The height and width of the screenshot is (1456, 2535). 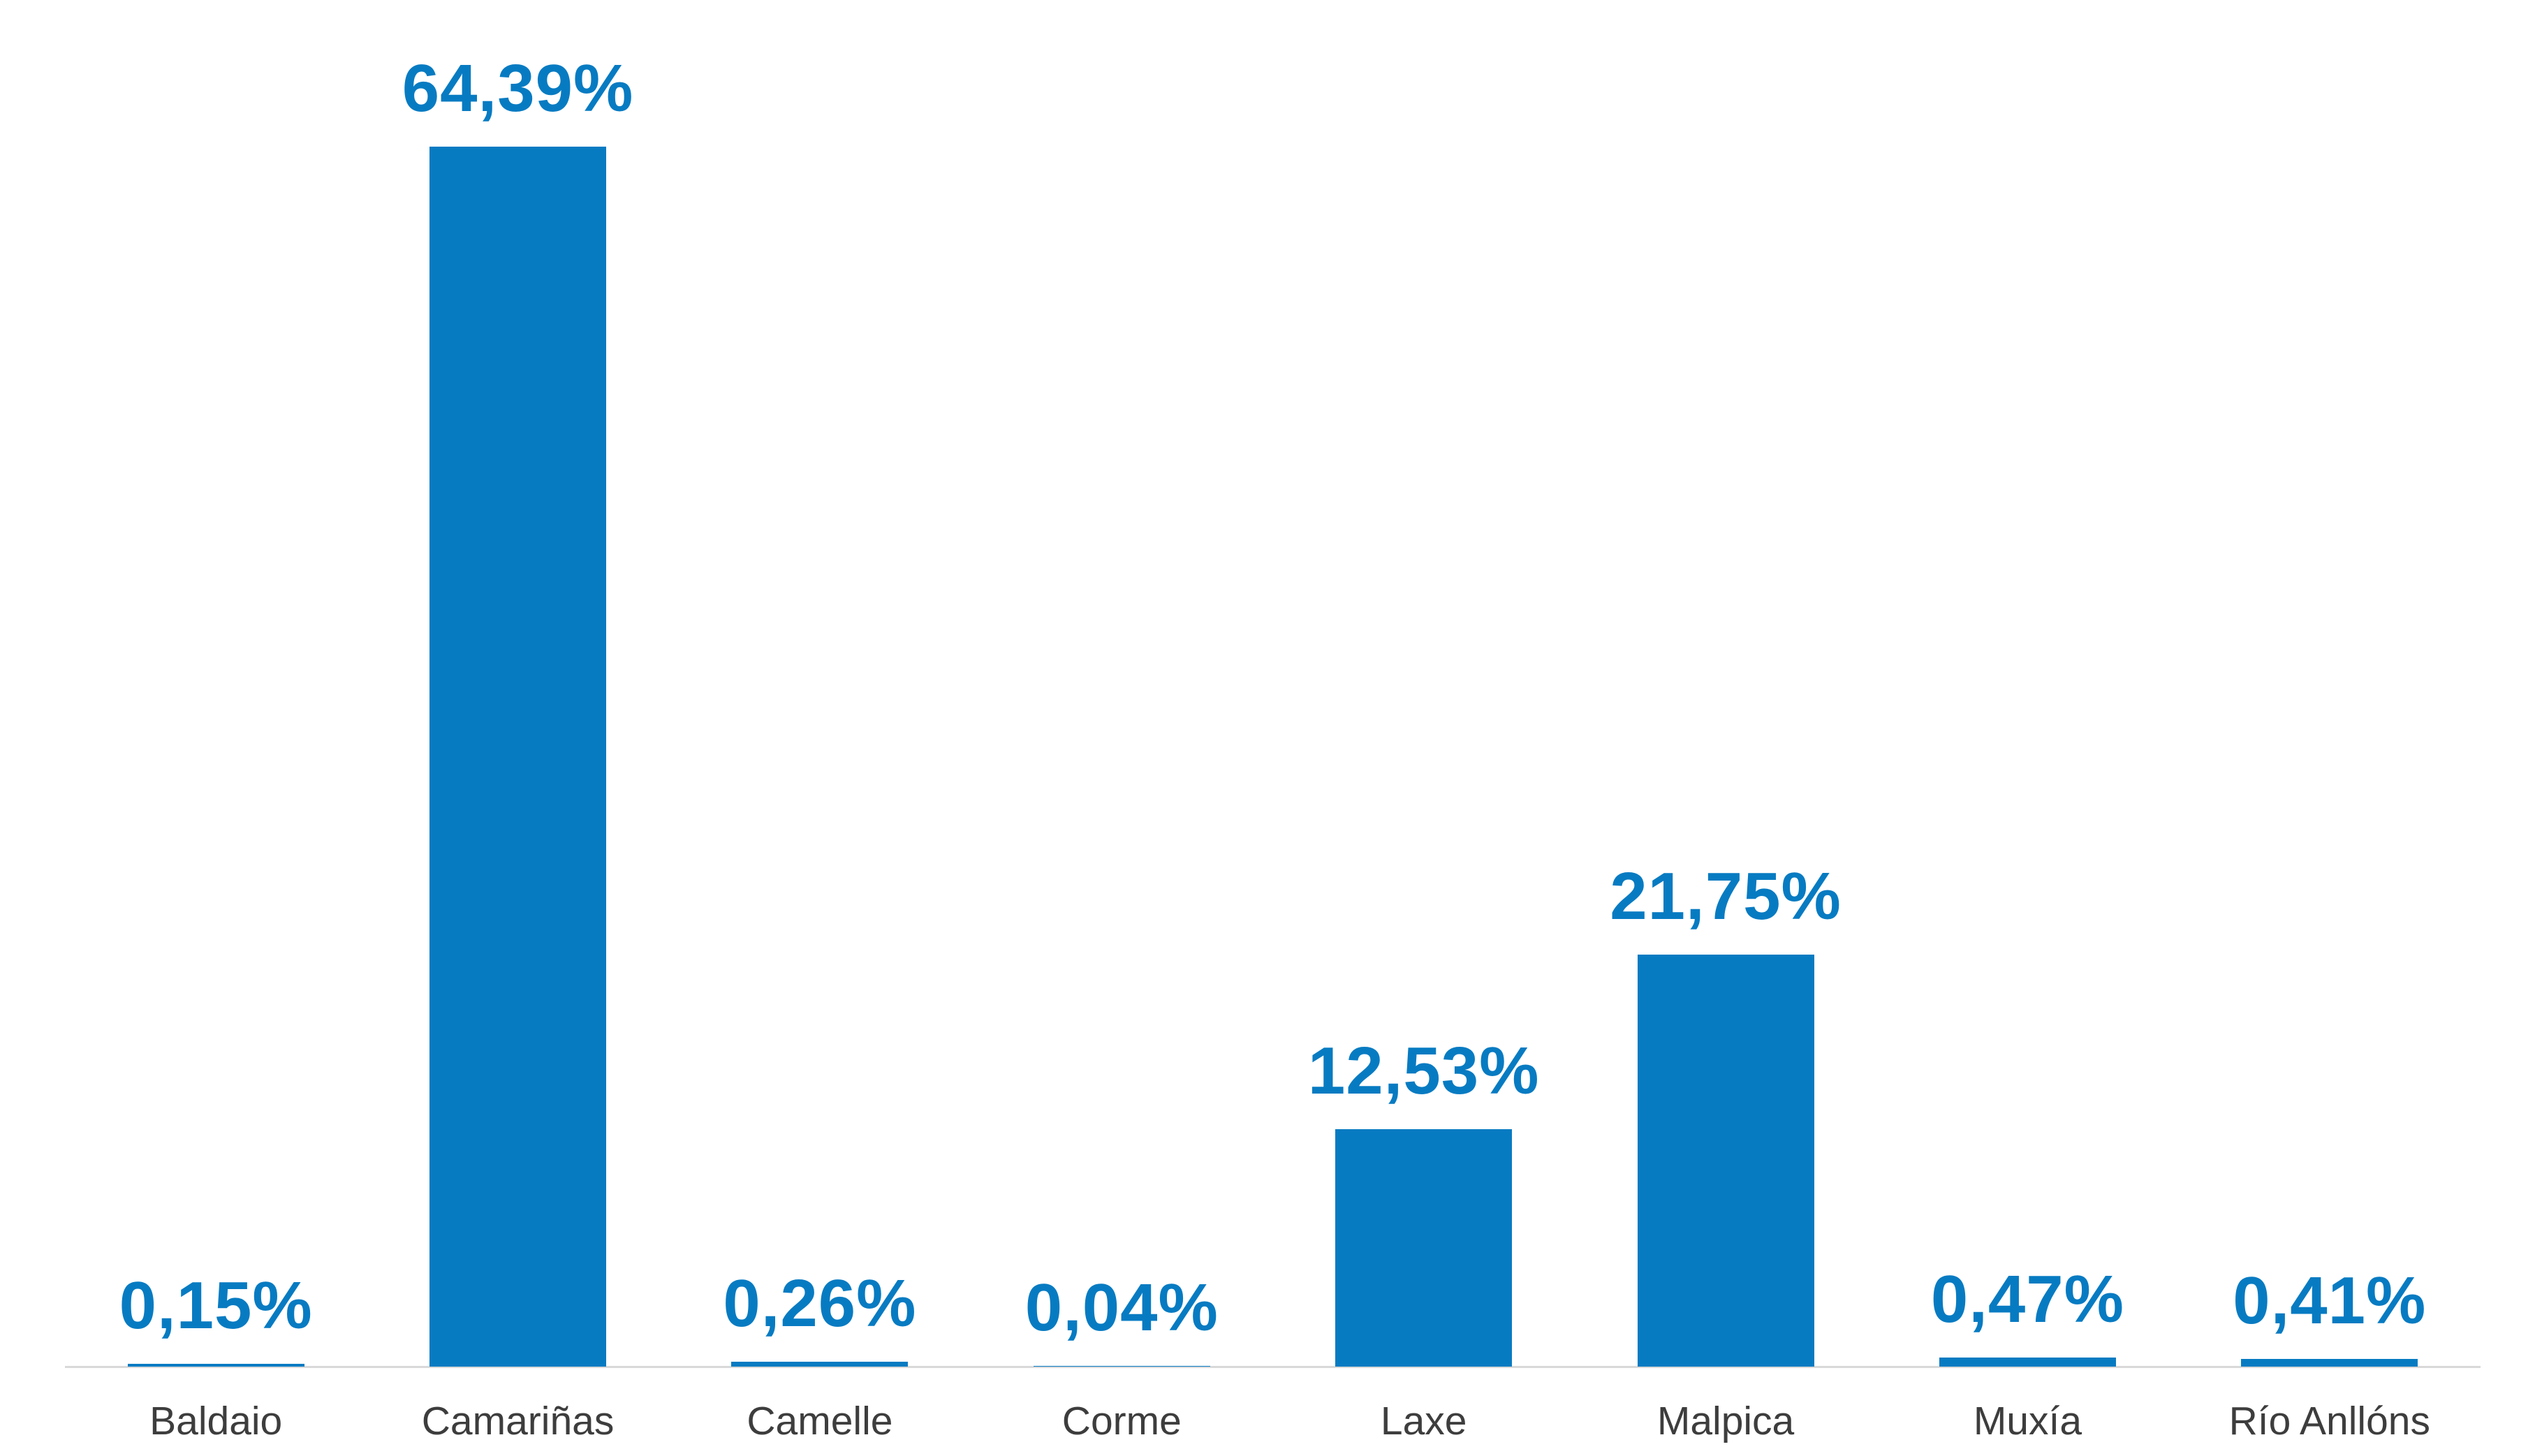 What do you see at coordinates (1423, 1421) in the screenshot?
I see `x-axis-category-label: Laxe` at bounding box center [1423, 1421].